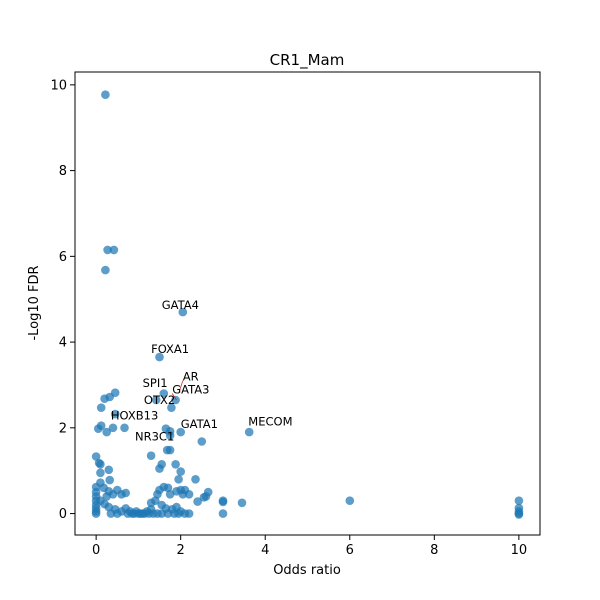  What do you see at coordinates (63, 257) in the screenshot?
I see `y-tick-label: 6` at bounding box center [63, 257].